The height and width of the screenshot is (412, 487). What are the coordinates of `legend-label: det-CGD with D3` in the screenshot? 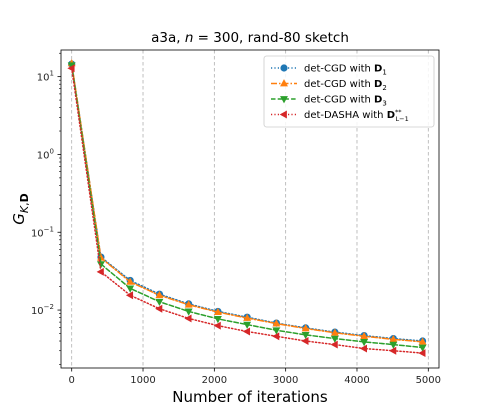 It's located at (345, 101).